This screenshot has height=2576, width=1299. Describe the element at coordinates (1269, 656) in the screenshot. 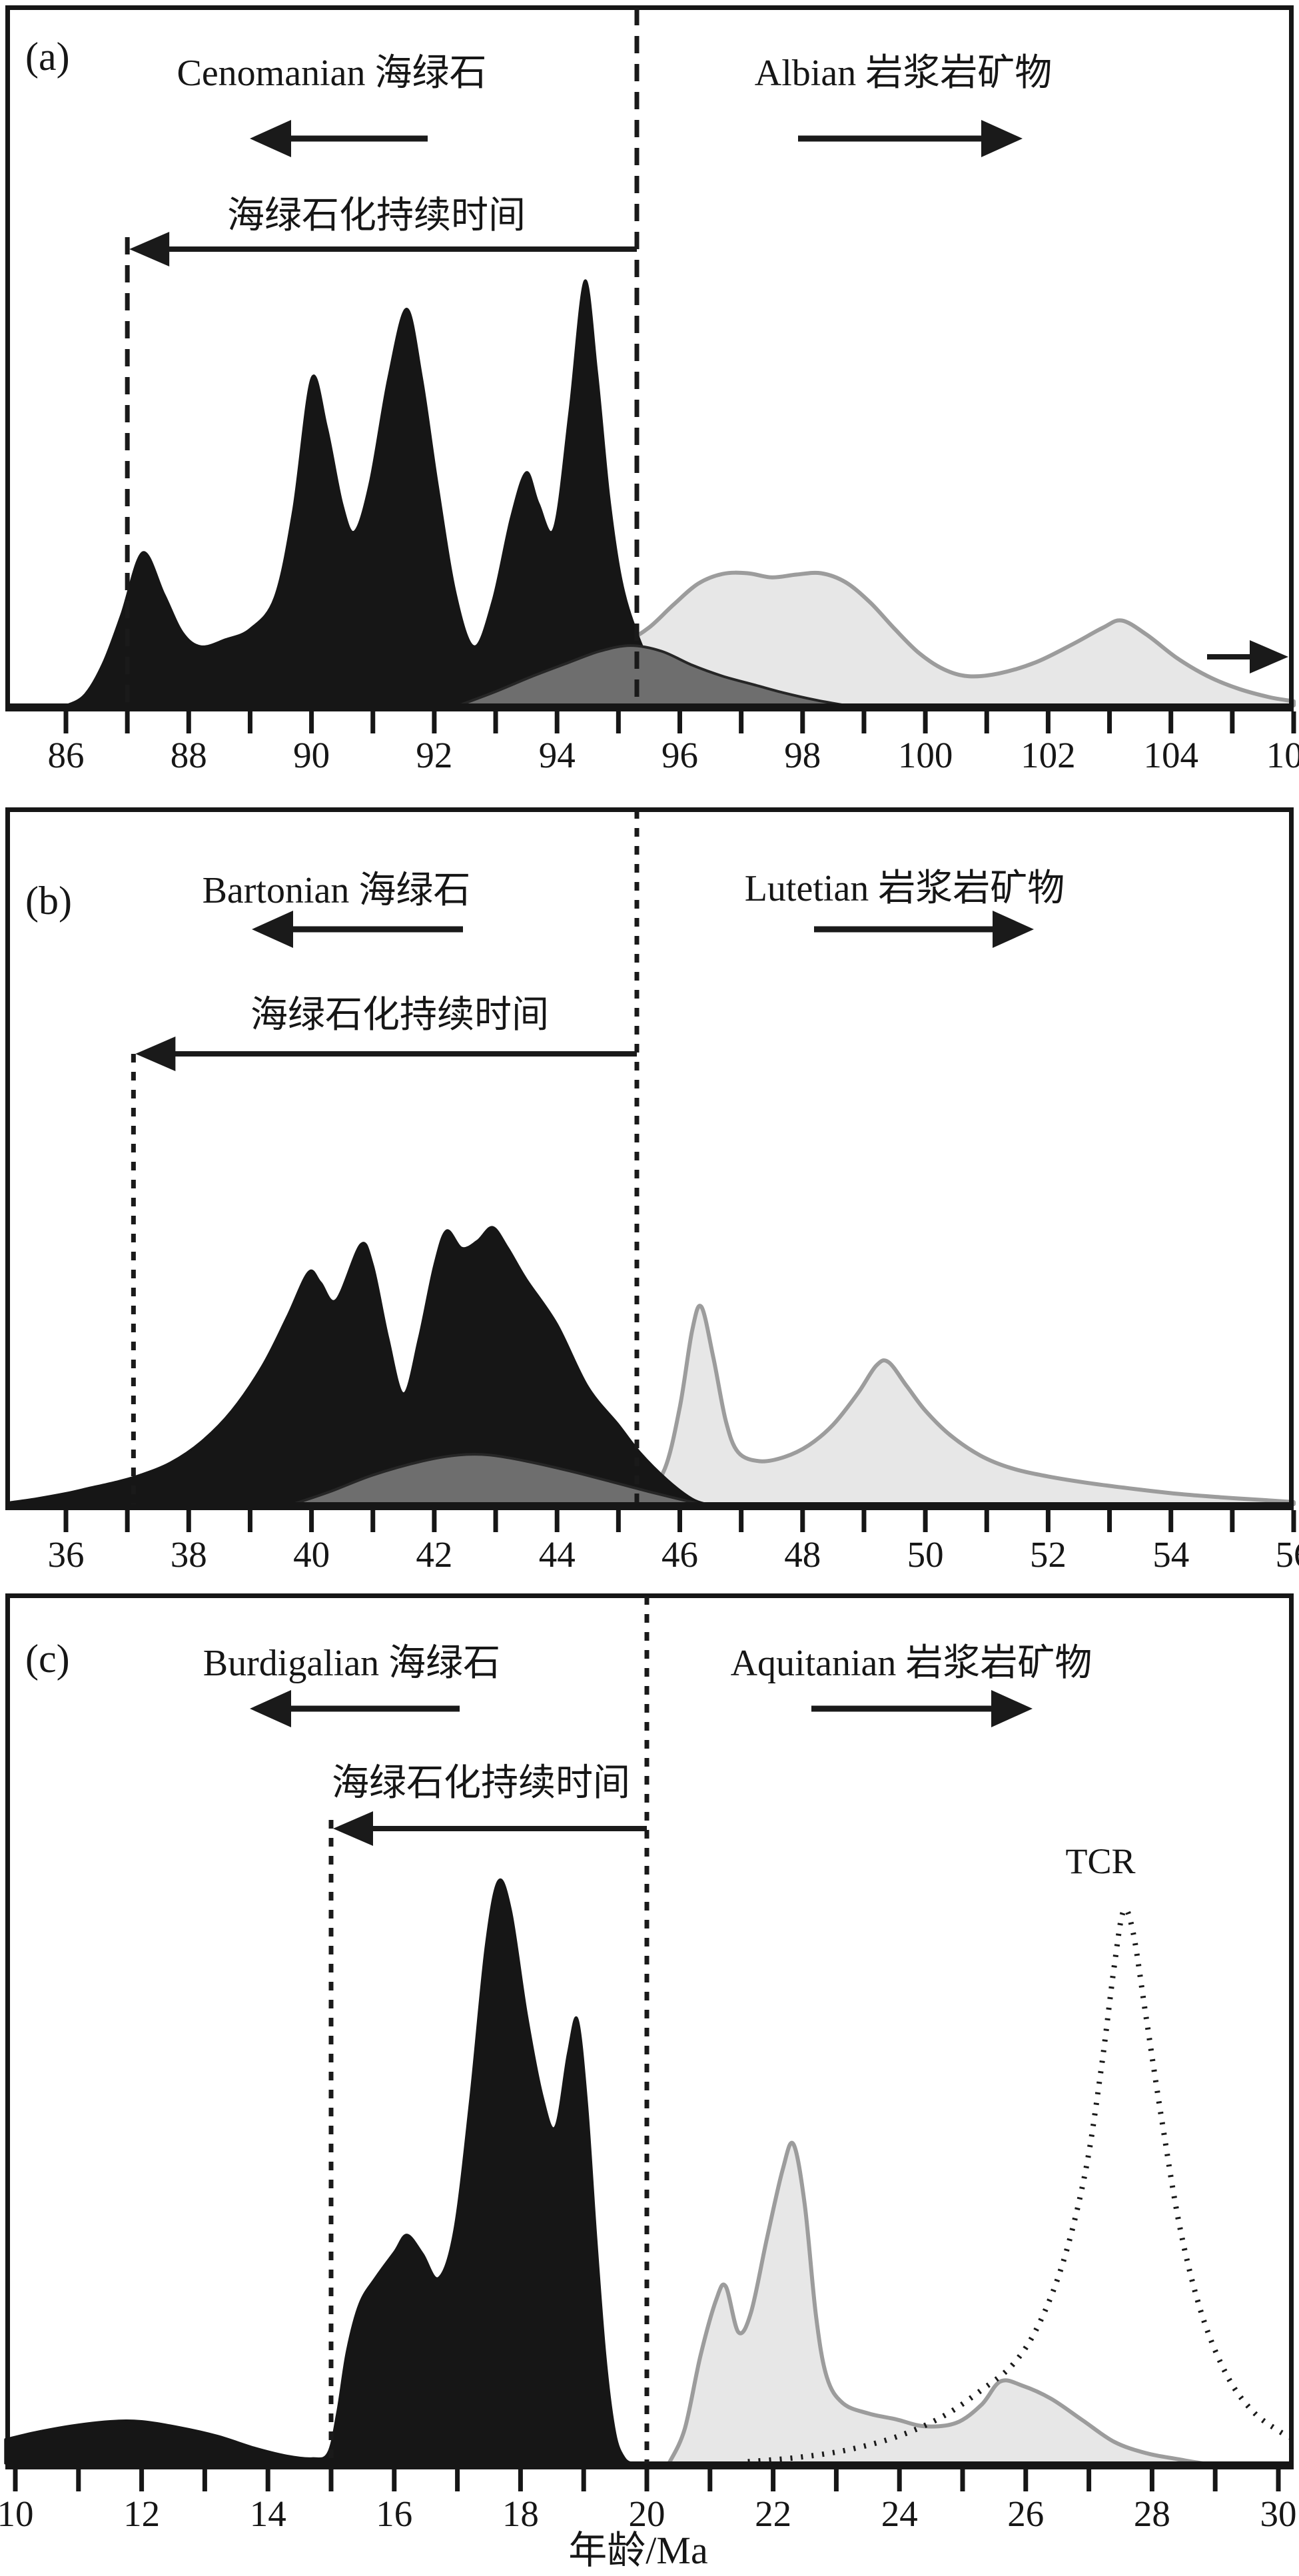

I see `right-edge-arrow-head` at that location.